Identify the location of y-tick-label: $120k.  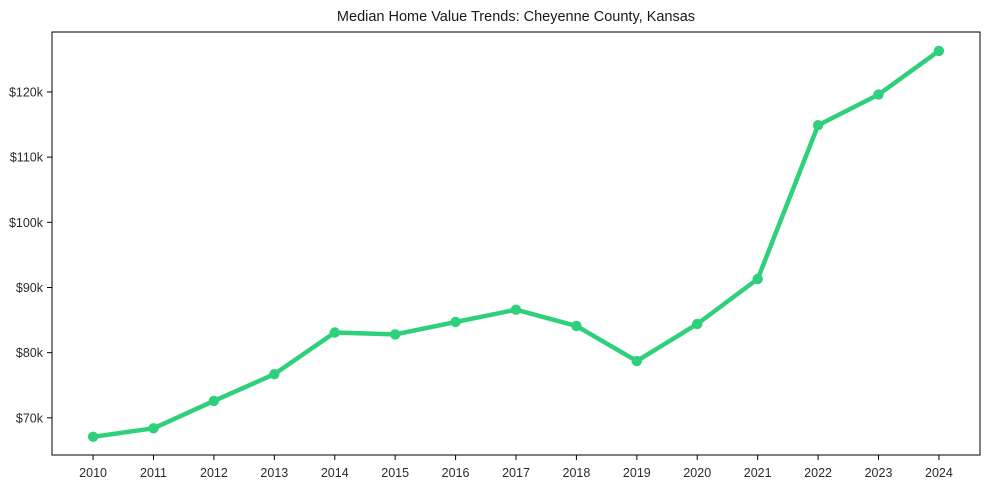
(26, 92).